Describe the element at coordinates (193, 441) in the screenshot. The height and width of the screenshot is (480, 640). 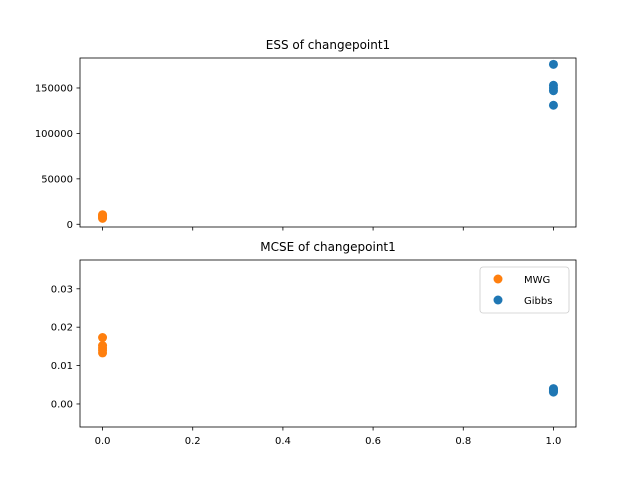
I see `mcse-x-tick-label-1: 0.2` at that location.